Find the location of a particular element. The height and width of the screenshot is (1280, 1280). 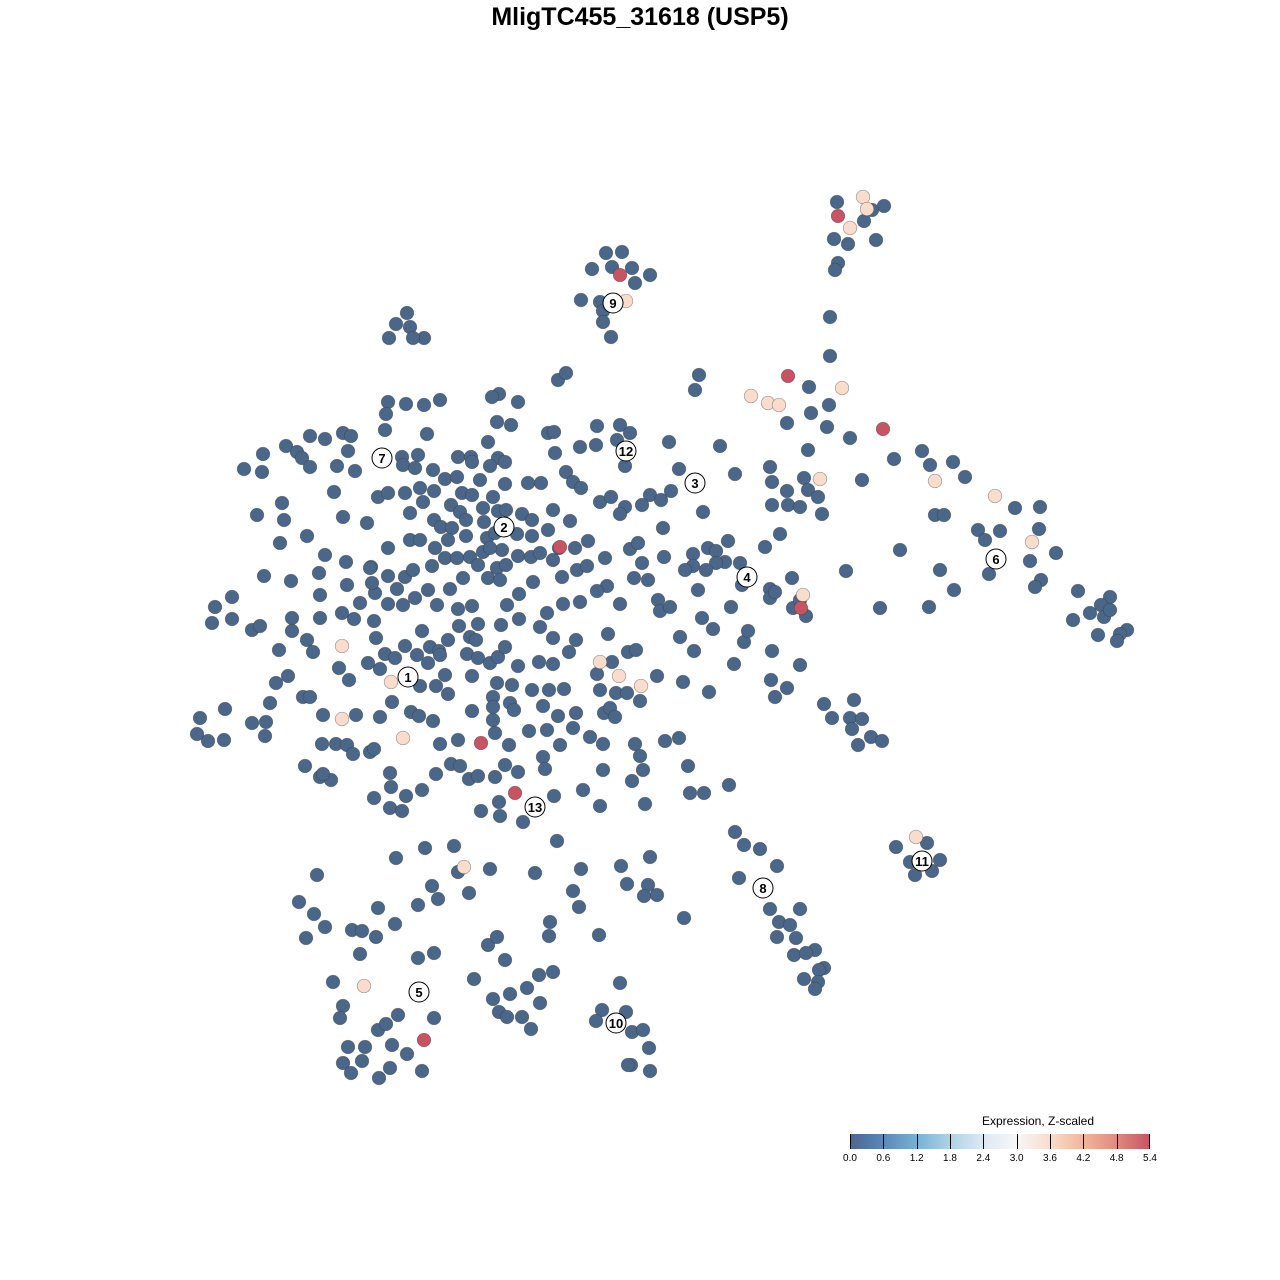

legend-tick-label: 0.0 is located at coordinates (850, 1158).